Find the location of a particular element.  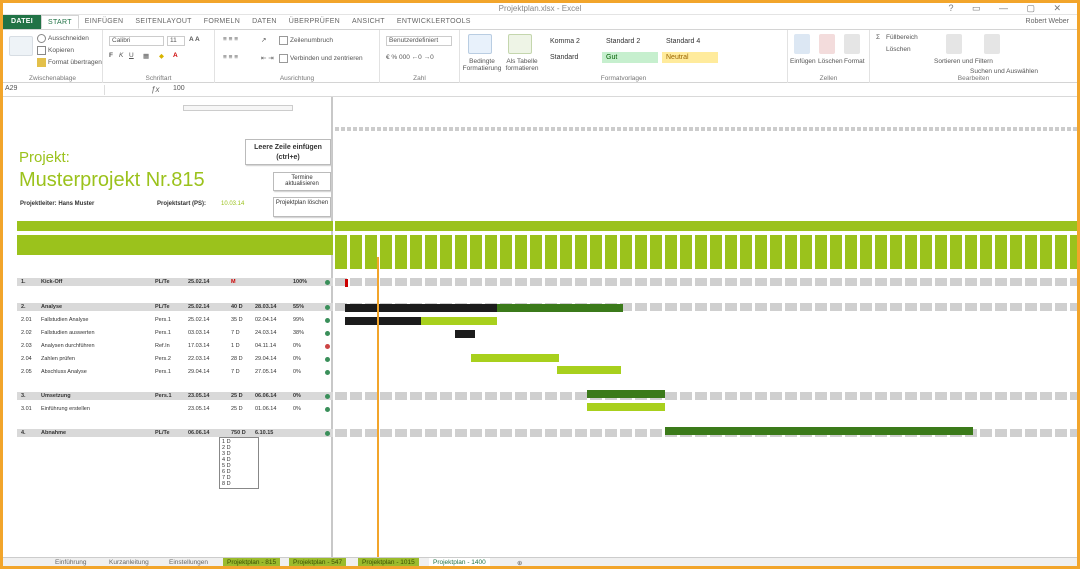

task-cell-task: Abnahme is located at coordinates (54, 433).